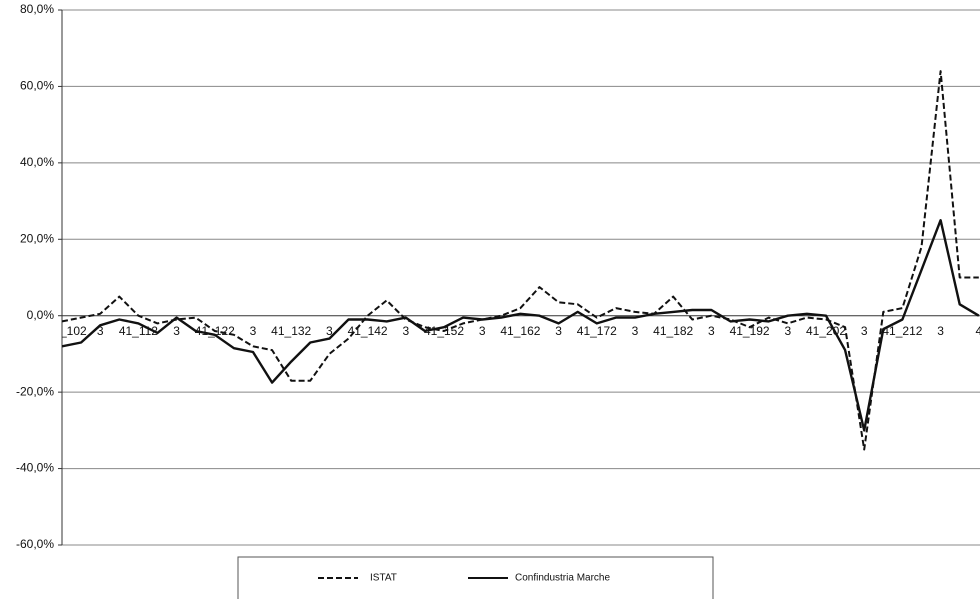 This screenshot has height=599, width=980. I want to click on x-tick-label: 41_192, so click(750, 331).